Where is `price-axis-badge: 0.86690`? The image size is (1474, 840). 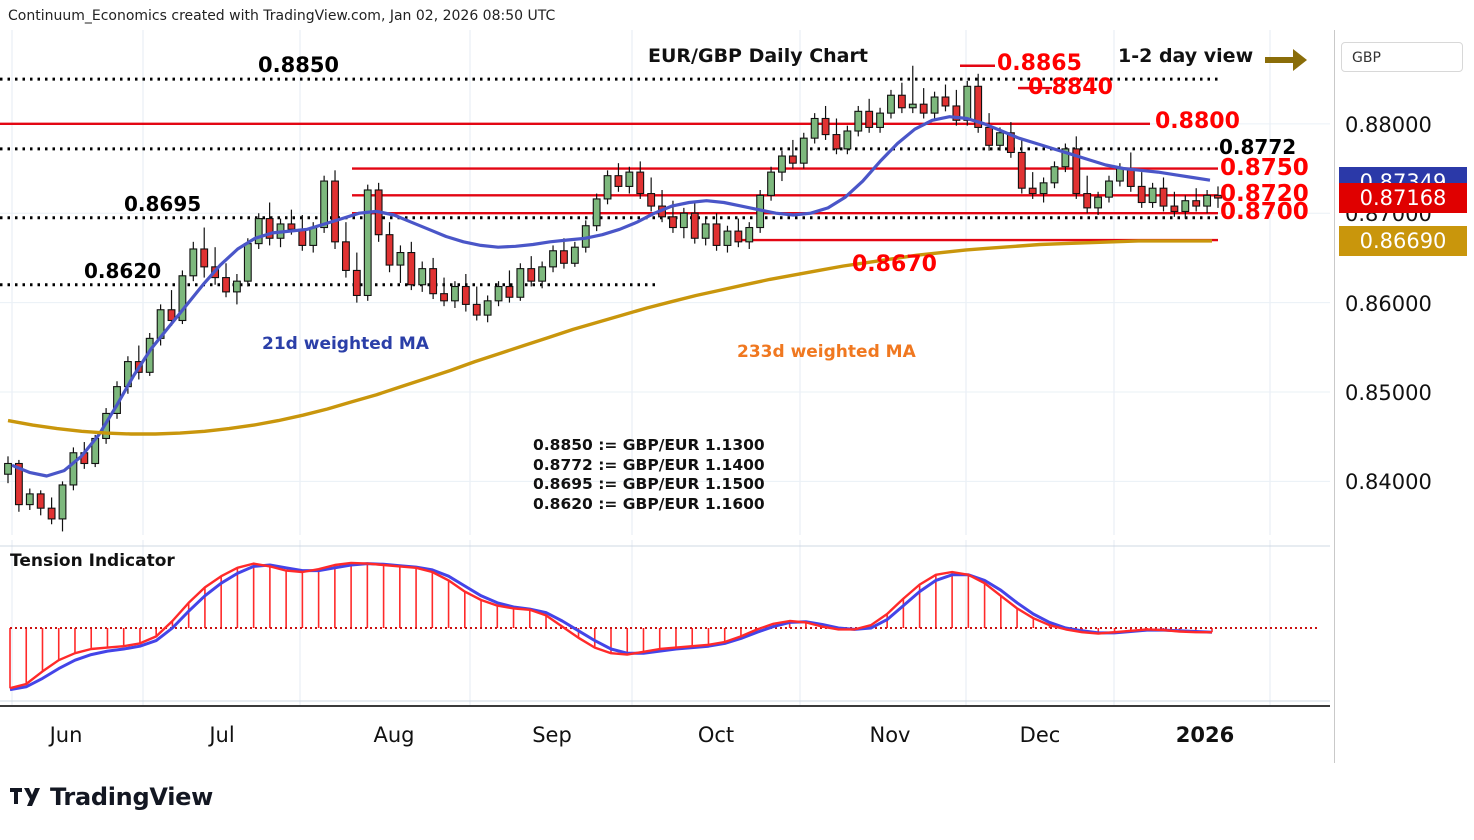
price-axis-badge: 0.86690 is located at coordinates (1403, 240).